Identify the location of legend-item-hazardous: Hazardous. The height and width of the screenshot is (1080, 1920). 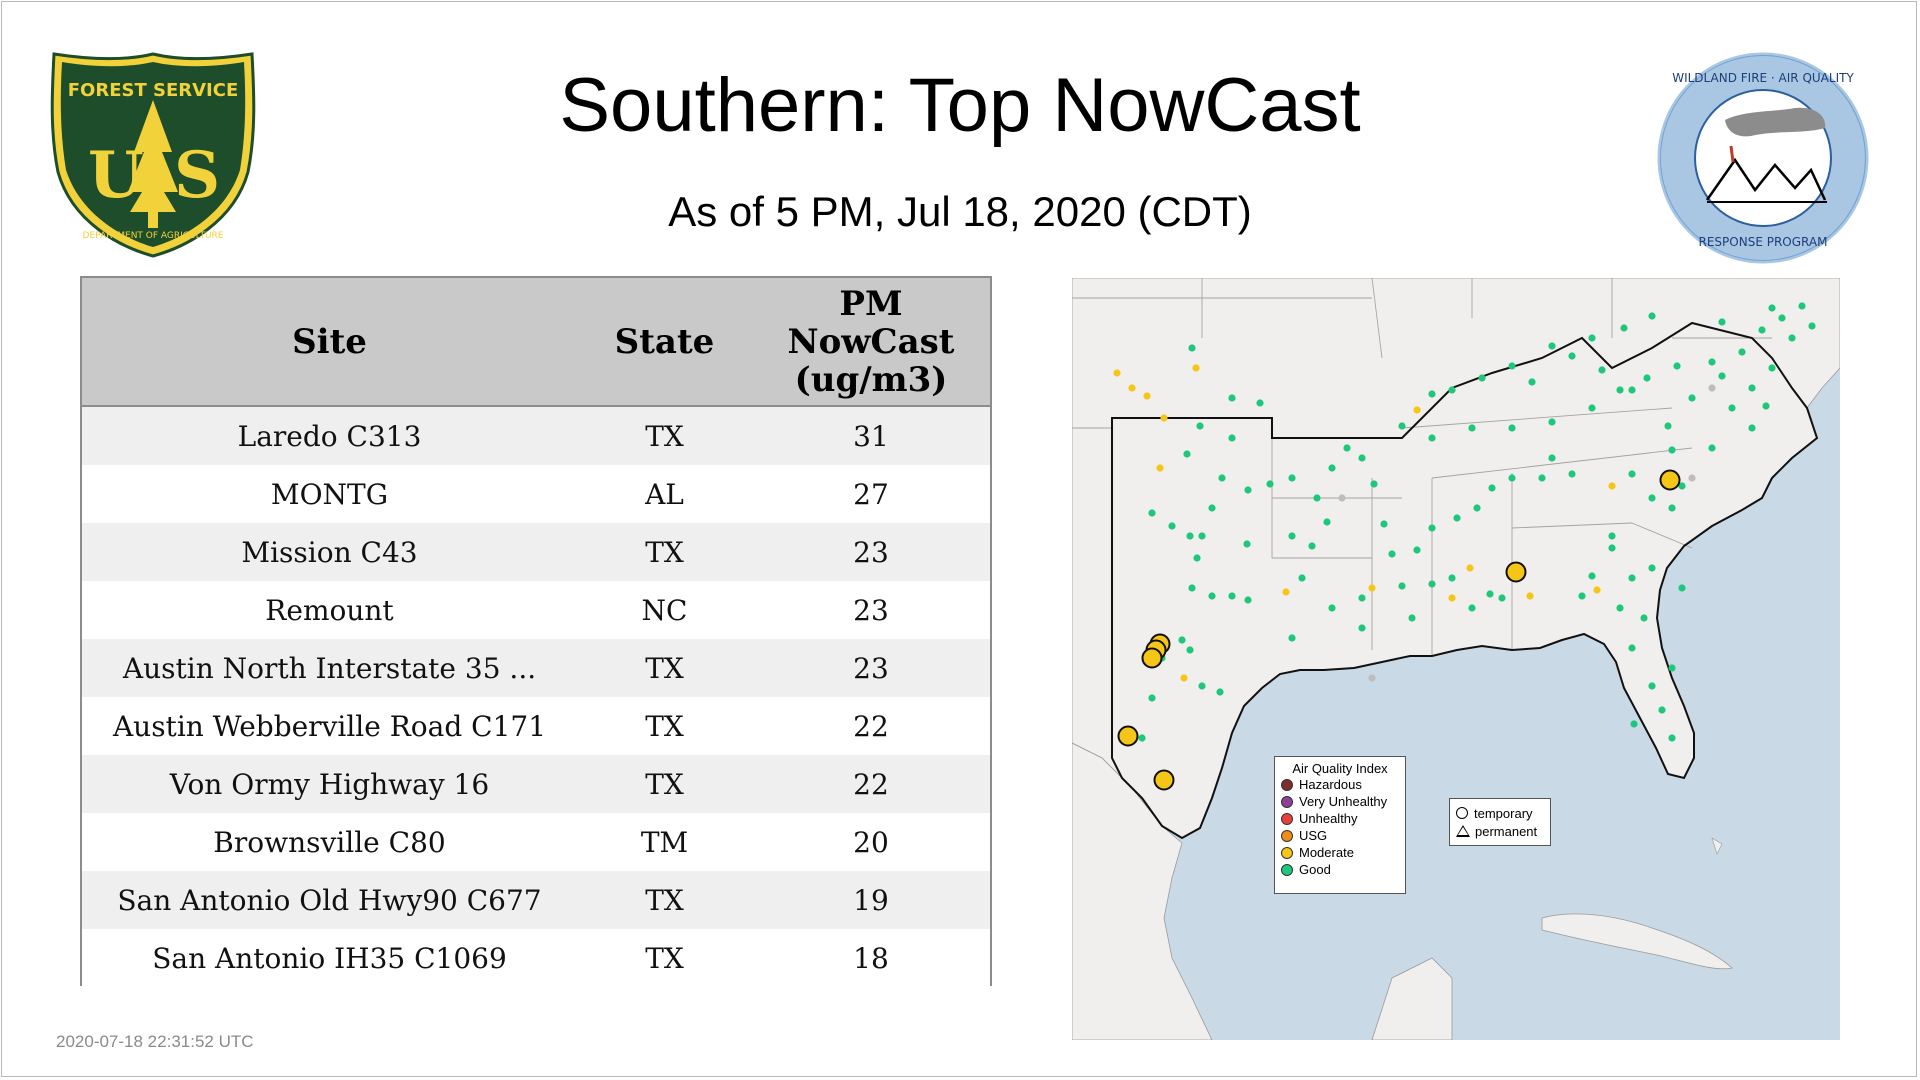
(1340, 784).